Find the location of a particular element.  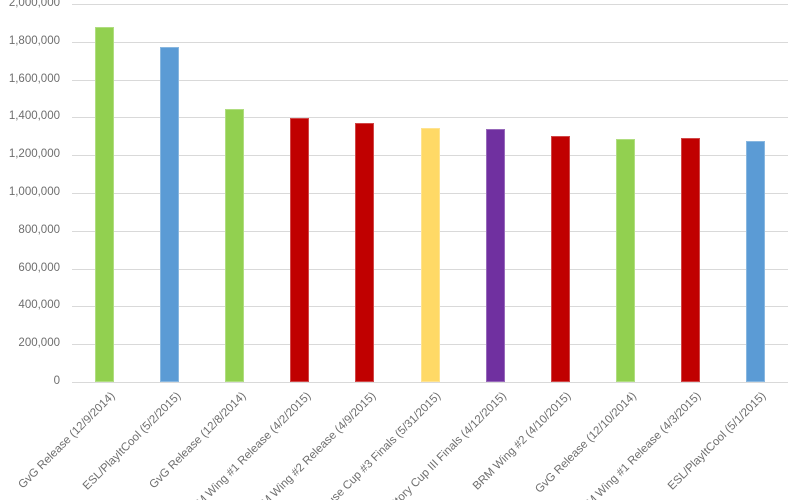

category-label: BRM Wing #1 Release (4/2/2015) is located at coordinates (248, 445).